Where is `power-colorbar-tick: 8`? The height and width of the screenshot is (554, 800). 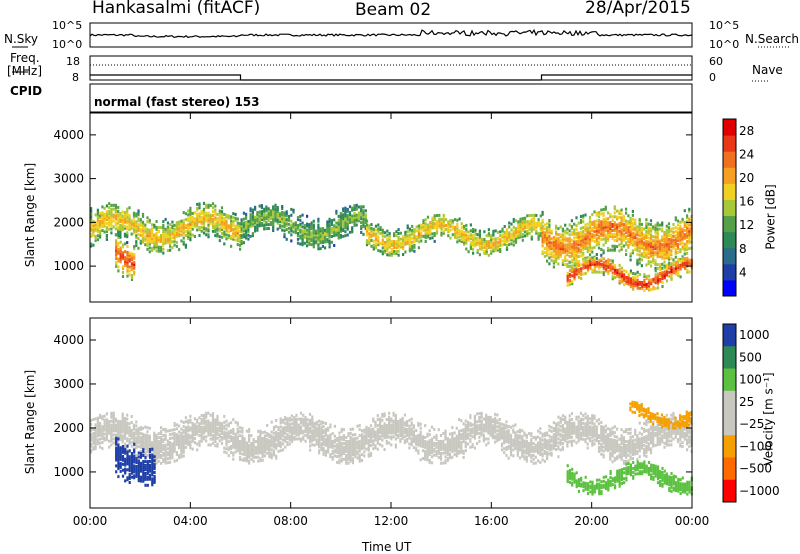
power-colorbar-tick: 8 is located at coordinates (743, 249).